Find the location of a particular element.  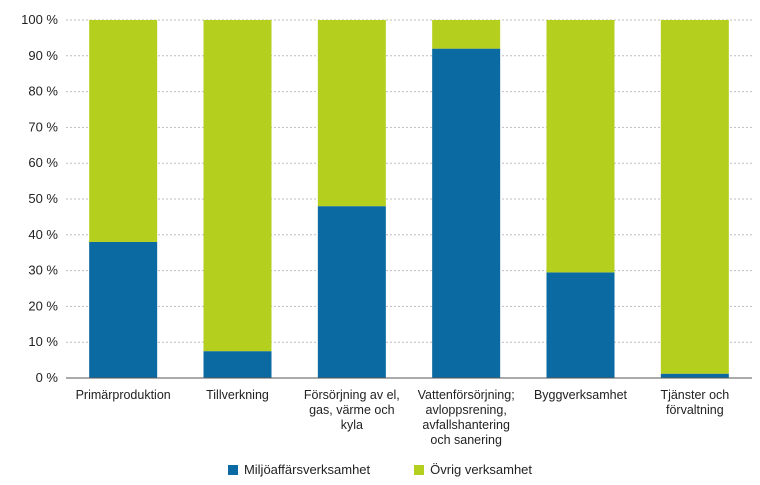

y-tick-label: 70 % is located at coordinates (43, 126).